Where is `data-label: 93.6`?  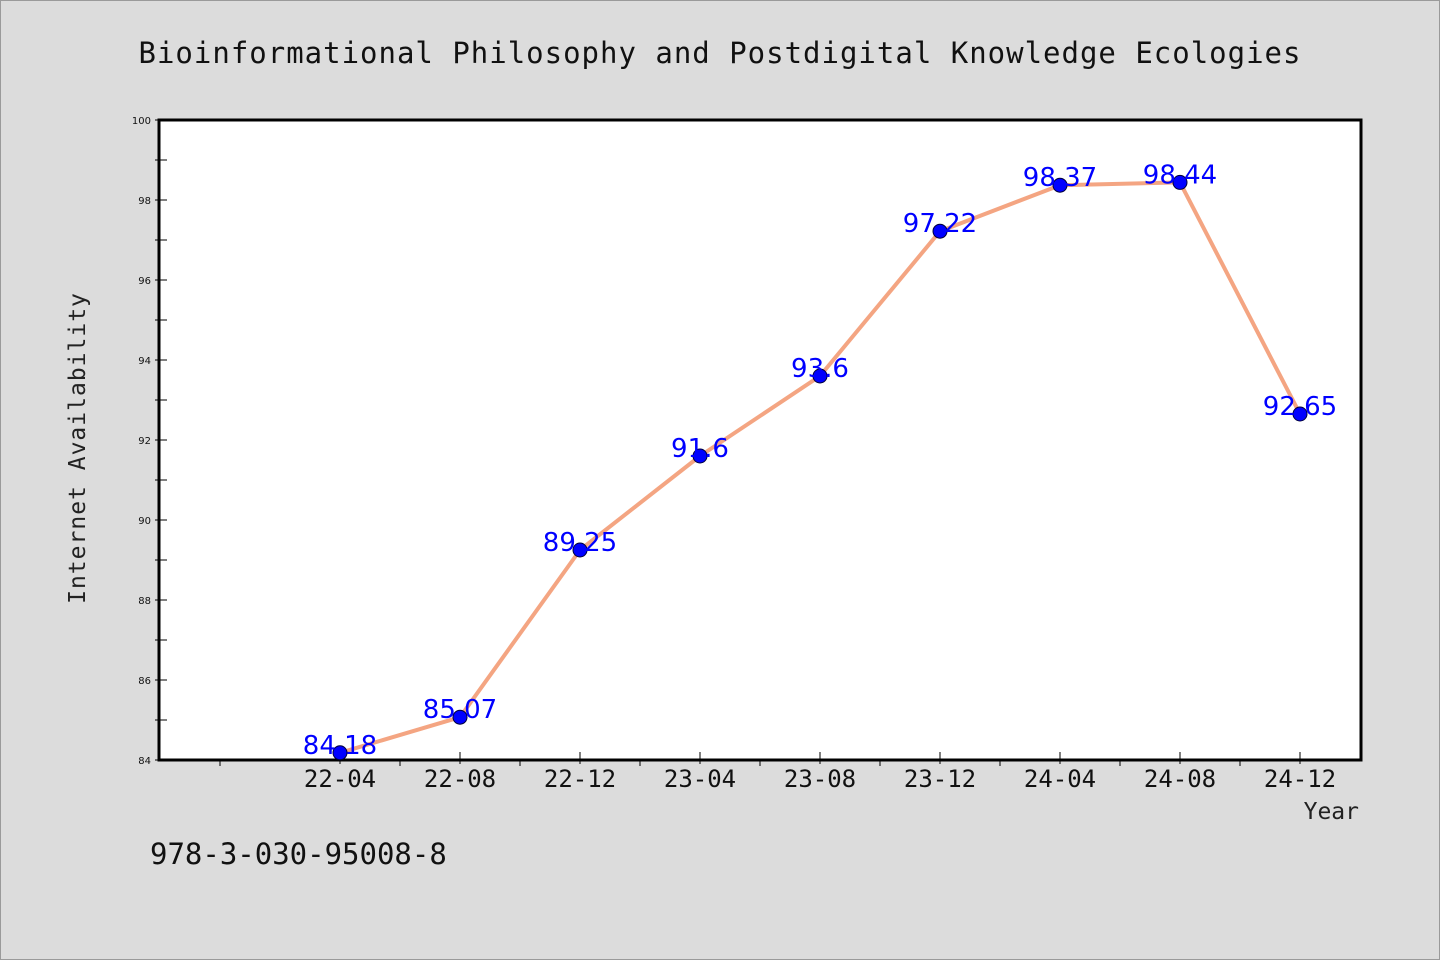
data-label: 93.6 is located at coordinates (820, 369).